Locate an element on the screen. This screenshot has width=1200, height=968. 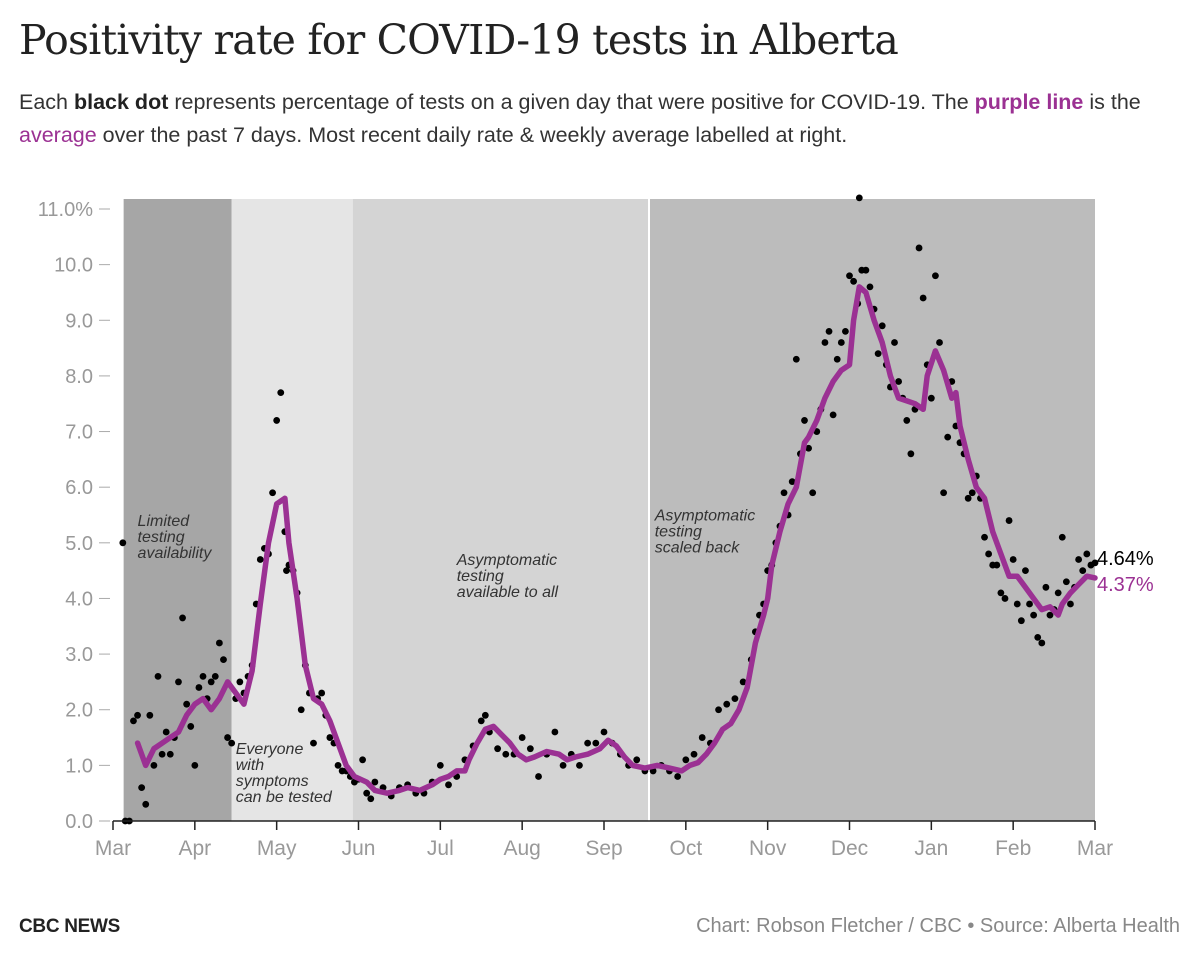
x-tick-label: Nov is located at coordinates (768, 848).